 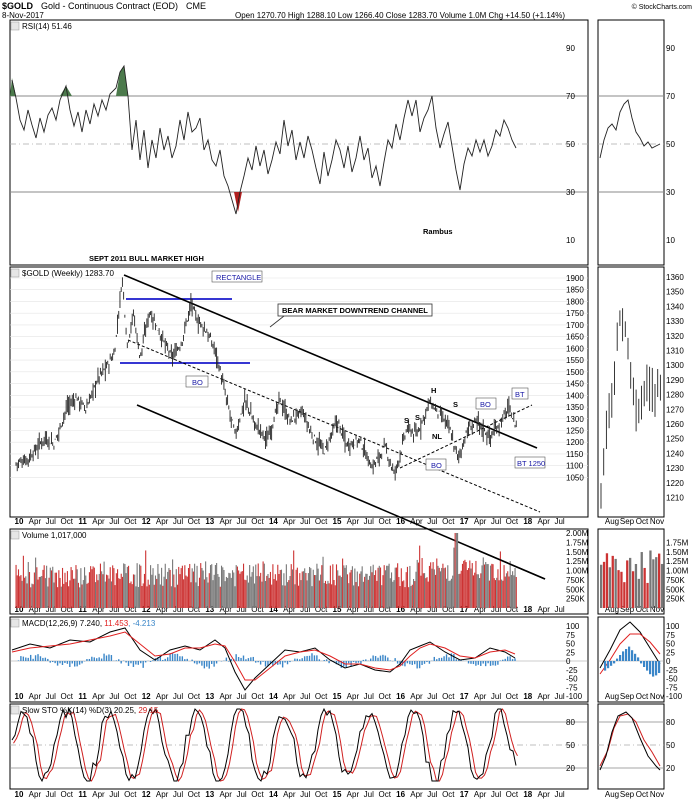 What do you see at coordinates (675, 277) in the screenshot?
I see `price-zoom-tick: 1360` at bounding box center [675, 277].